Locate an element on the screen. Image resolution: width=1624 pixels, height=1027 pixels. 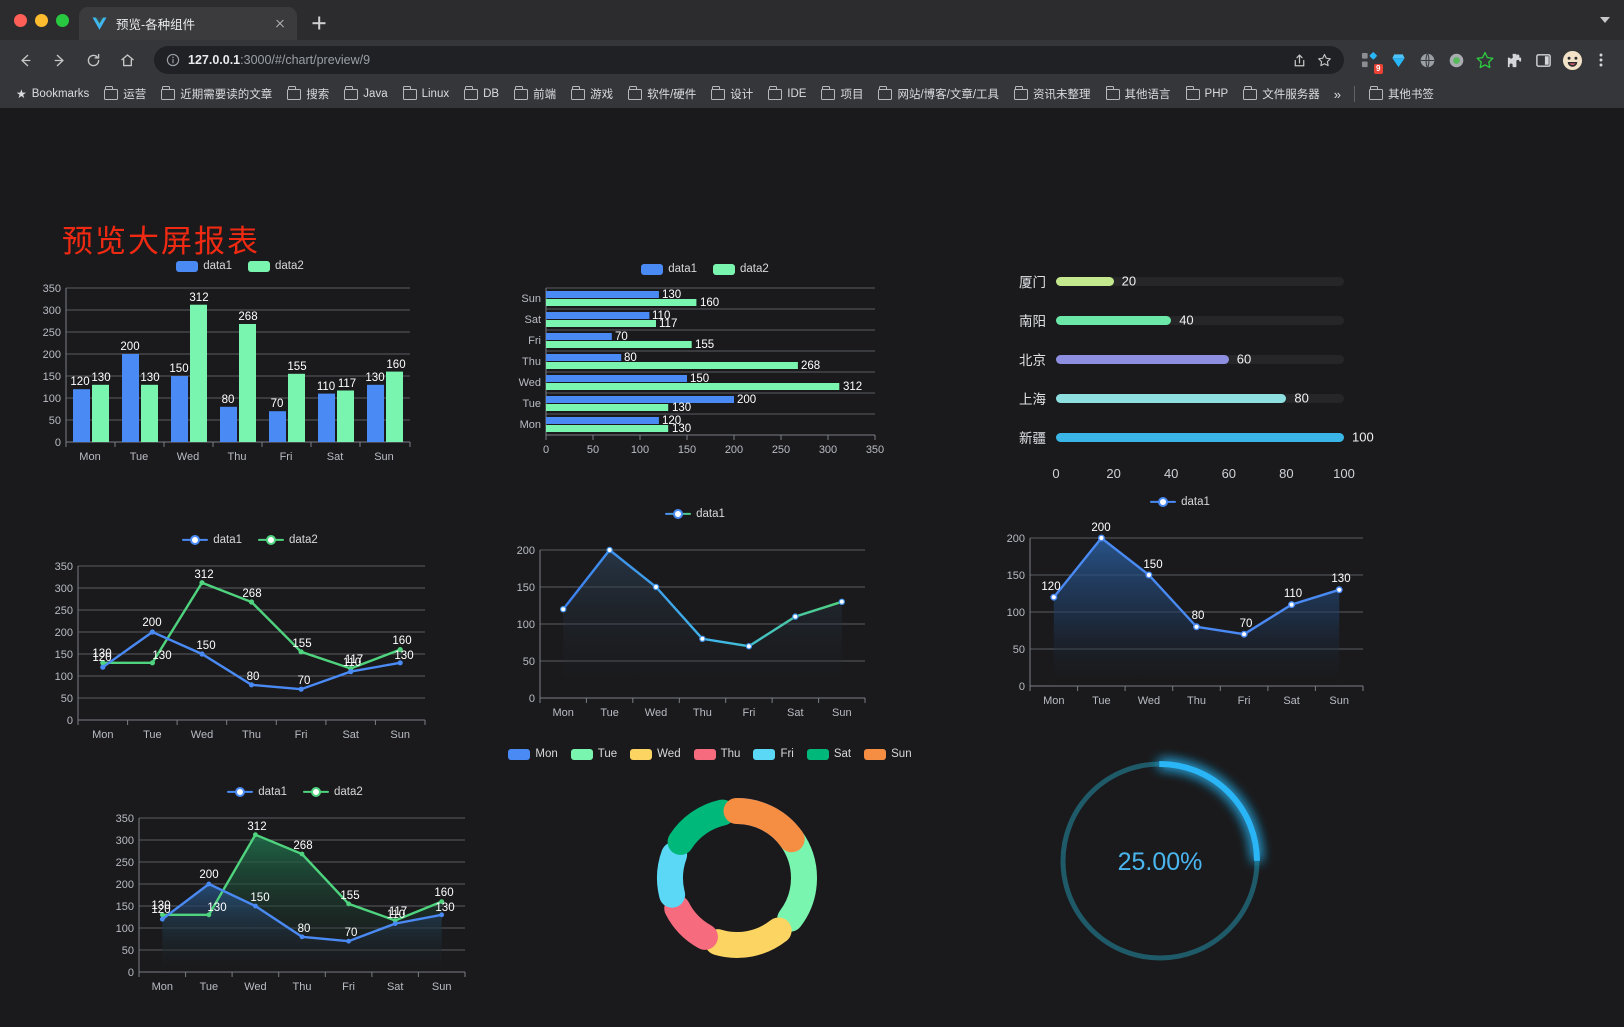
svg-text: 80 is located at coordinates (304, 929).